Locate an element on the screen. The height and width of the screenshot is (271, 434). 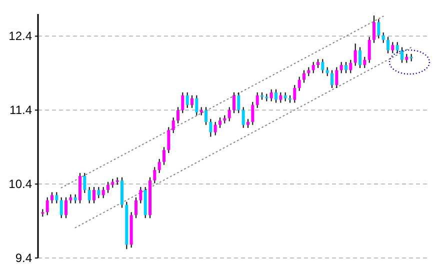
y-tick-label: 9.4 is located at coordinates (23, 257).